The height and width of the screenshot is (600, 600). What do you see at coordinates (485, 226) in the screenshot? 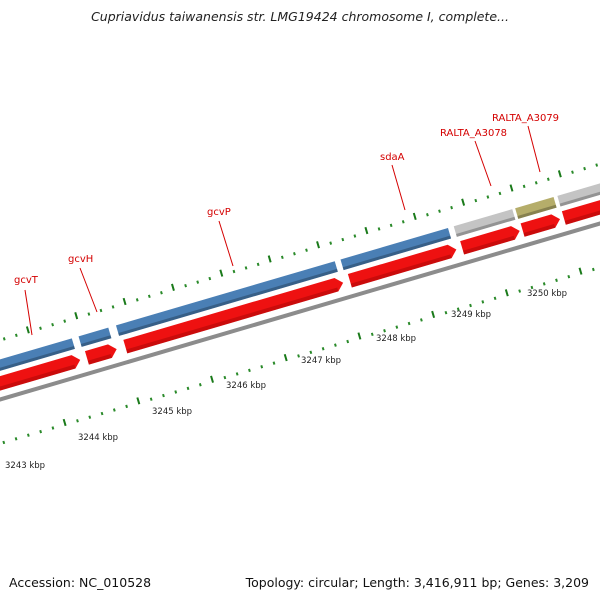
I see `feature-RALTA_A3078-forward-shade` at bounding box center [485, 226].